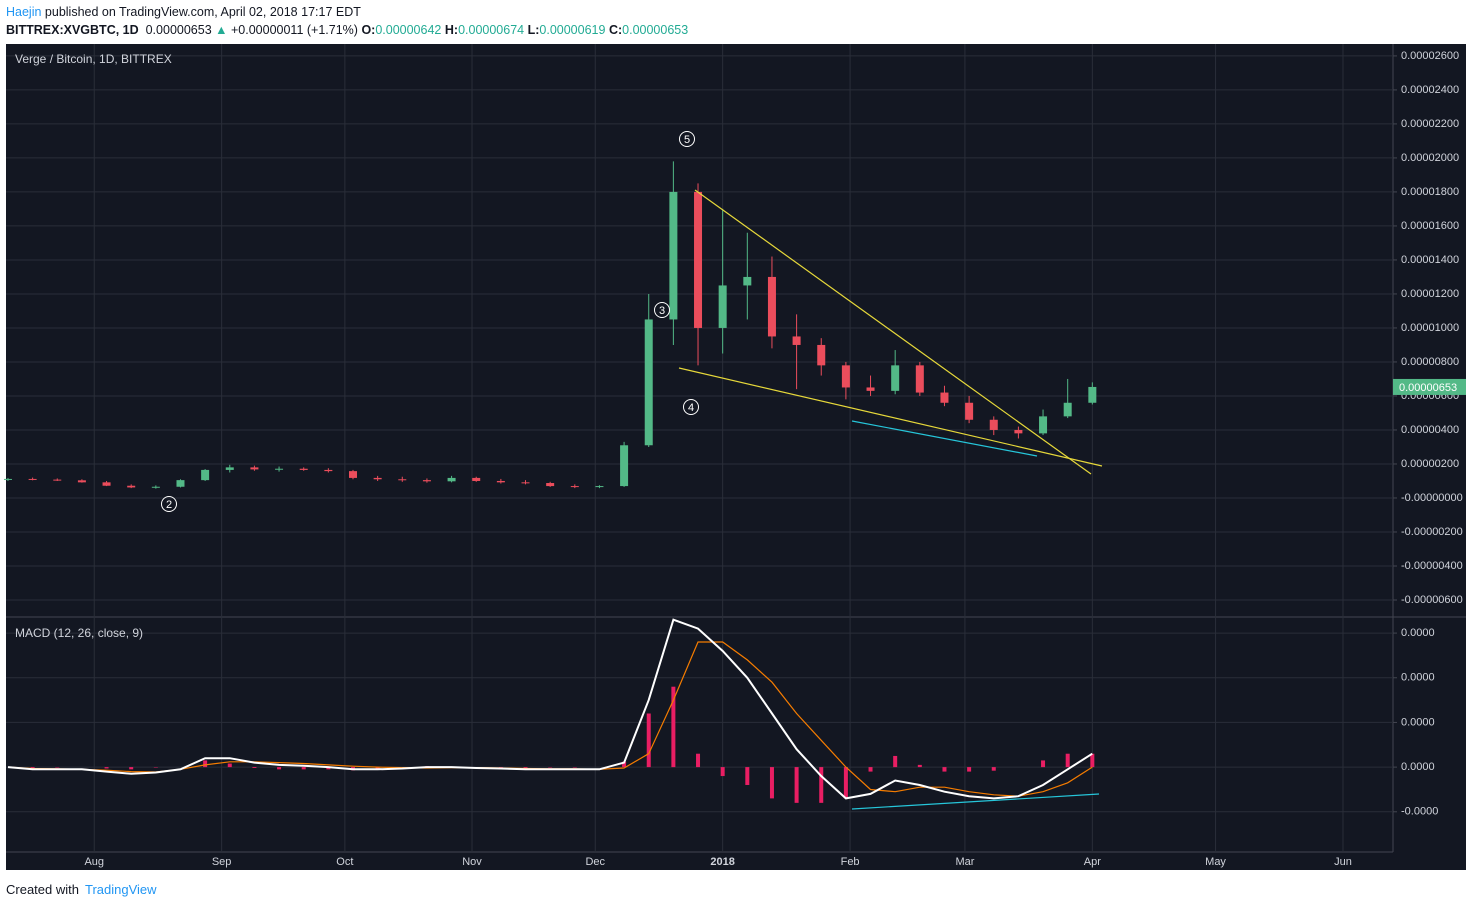 This screenshot has width=1473, height=908. What do you see at coordinates (491, 30) in the screenshot?
I see `h: 0.00000674` at bounding box center [491, 30].